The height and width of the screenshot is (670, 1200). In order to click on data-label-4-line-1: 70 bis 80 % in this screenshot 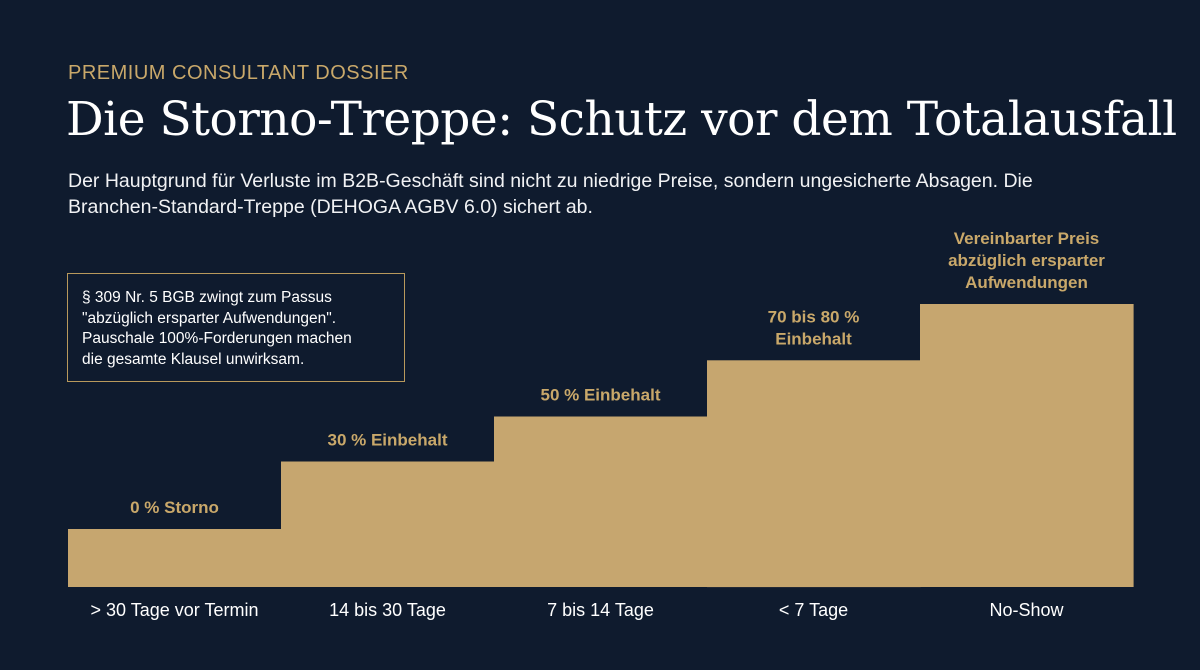, I will do `click(814, 316)`.